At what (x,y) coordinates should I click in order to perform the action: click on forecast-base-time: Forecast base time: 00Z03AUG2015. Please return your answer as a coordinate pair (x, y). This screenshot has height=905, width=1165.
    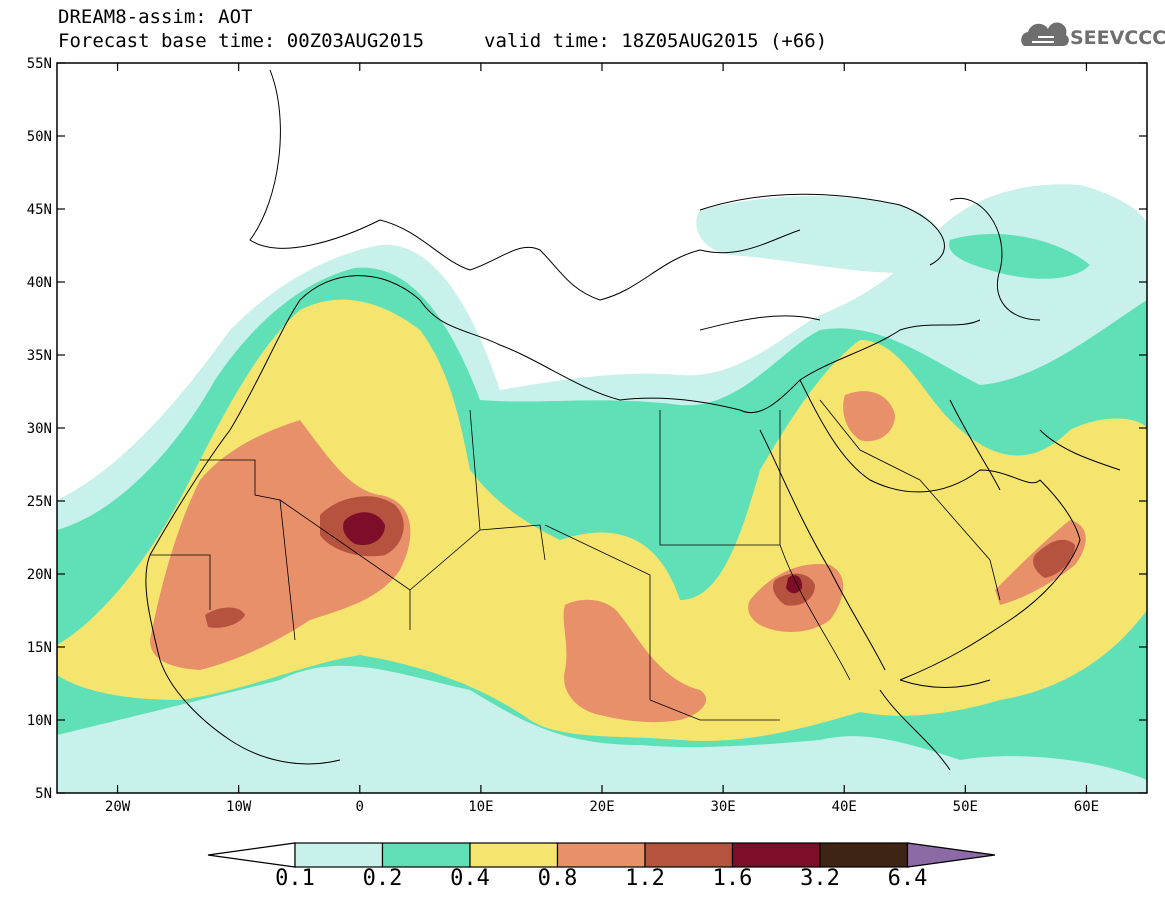
    Looking at the image, I should click on (241, 41).